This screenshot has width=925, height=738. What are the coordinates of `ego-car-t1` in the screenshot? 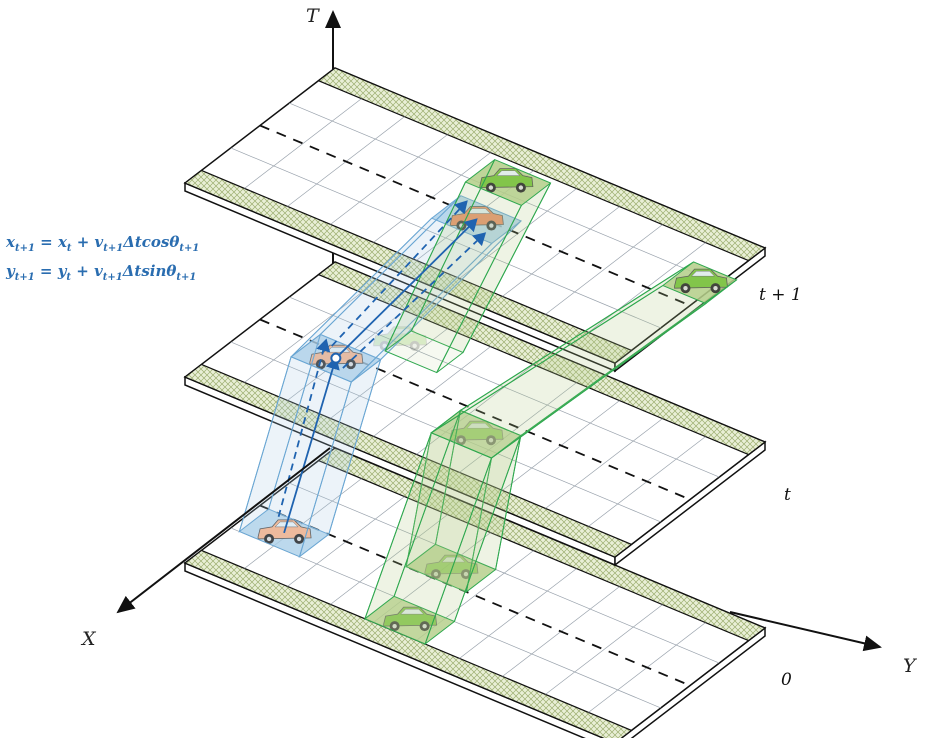 It's located at (476, 218).